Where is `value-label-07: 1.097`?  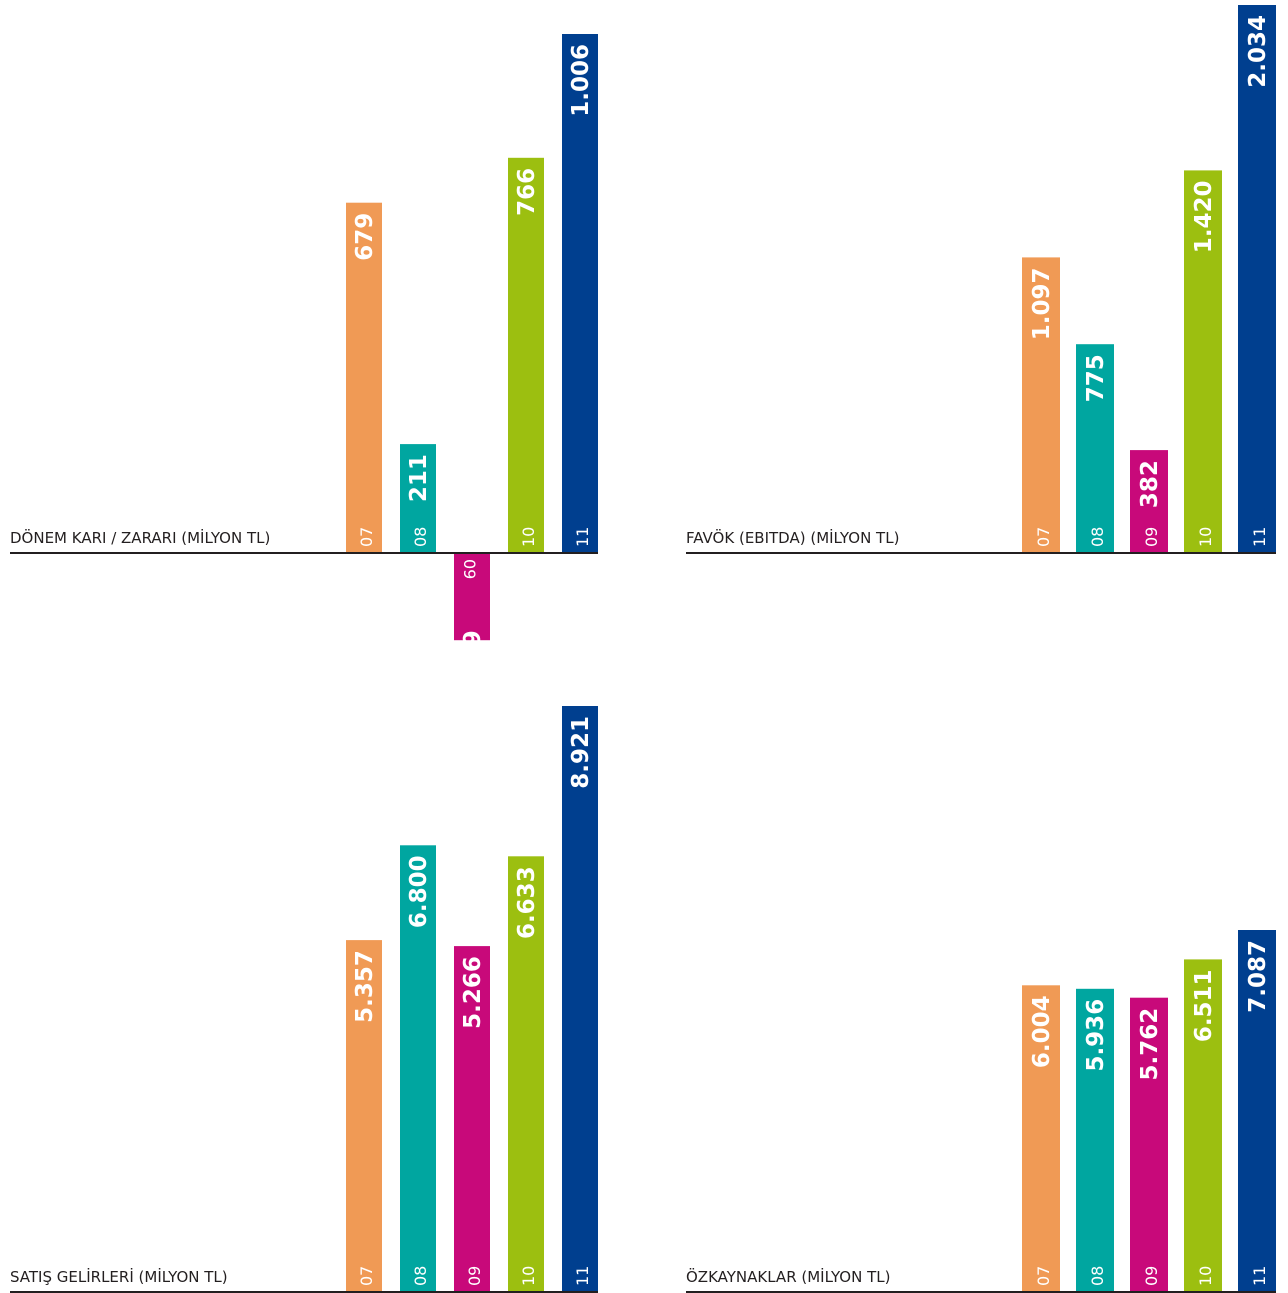
value-label-07: 1.097 is located at coordinates (1042, 303).